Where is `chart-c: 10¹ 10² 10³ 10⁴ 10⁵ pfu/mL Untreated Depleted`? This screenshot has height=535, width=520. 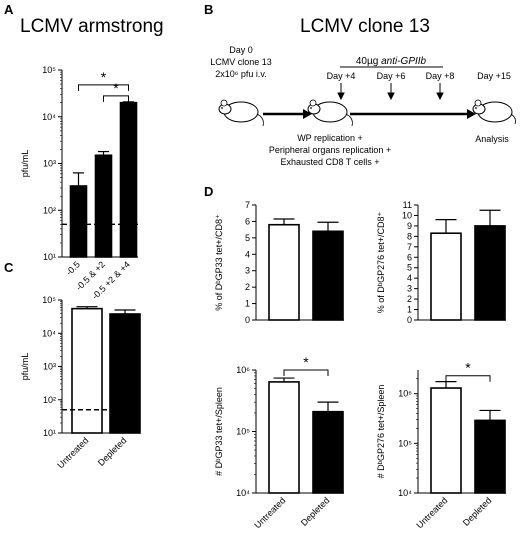
chart-c: 10¹ 10² 10³ 10⁴ 10⁵ pfu/mL Untreated Depleted is located at coordinates (80, 382).